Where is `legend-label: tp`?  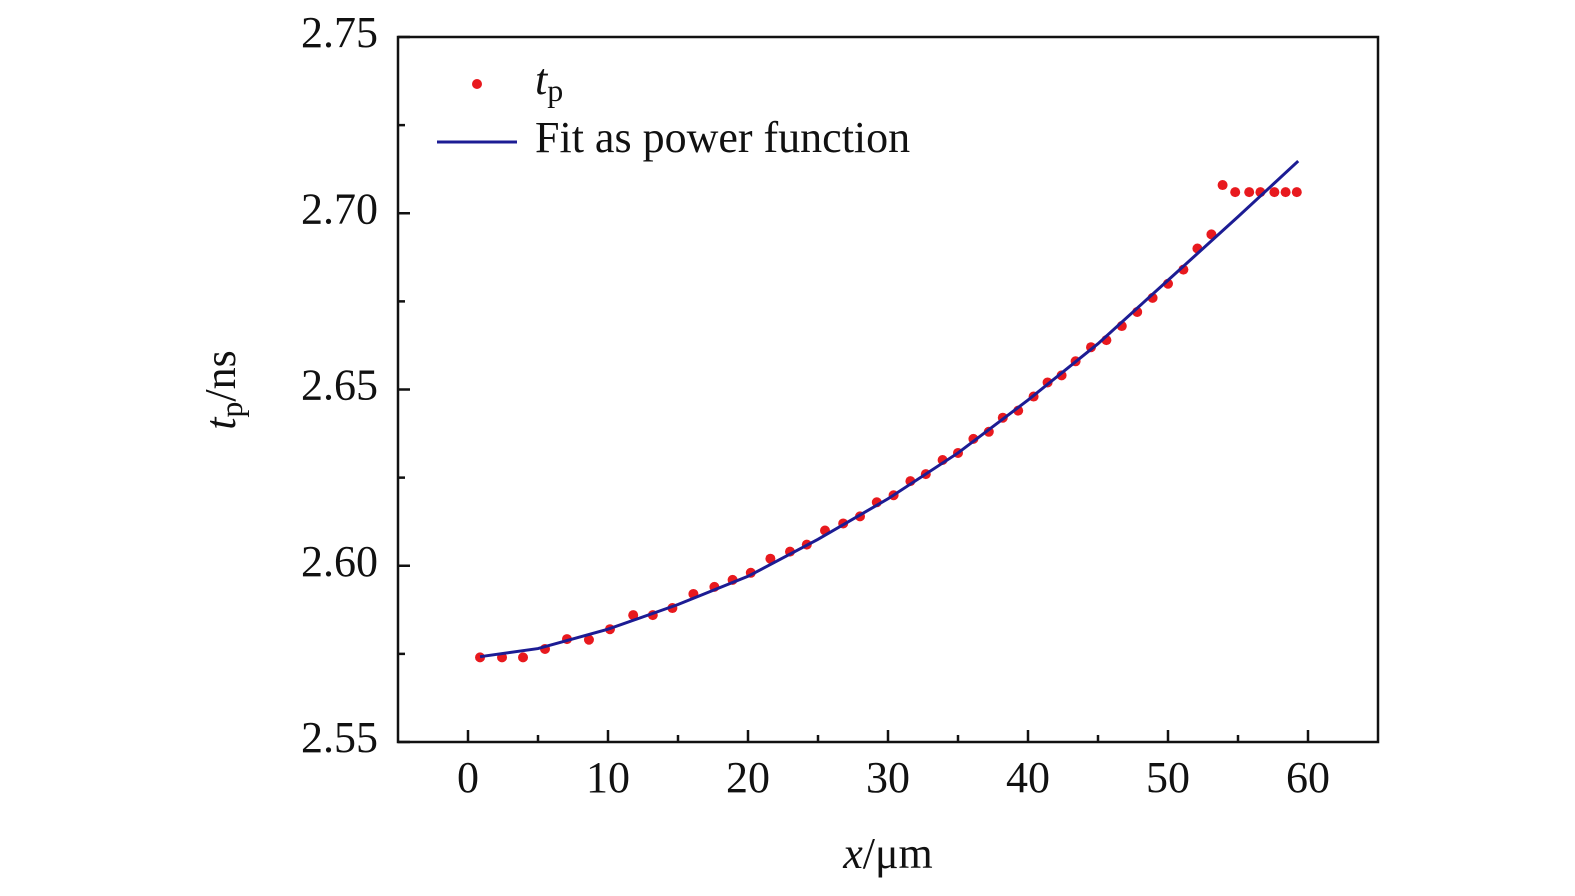
legend-label: tp is located at coordinates (549, 81).